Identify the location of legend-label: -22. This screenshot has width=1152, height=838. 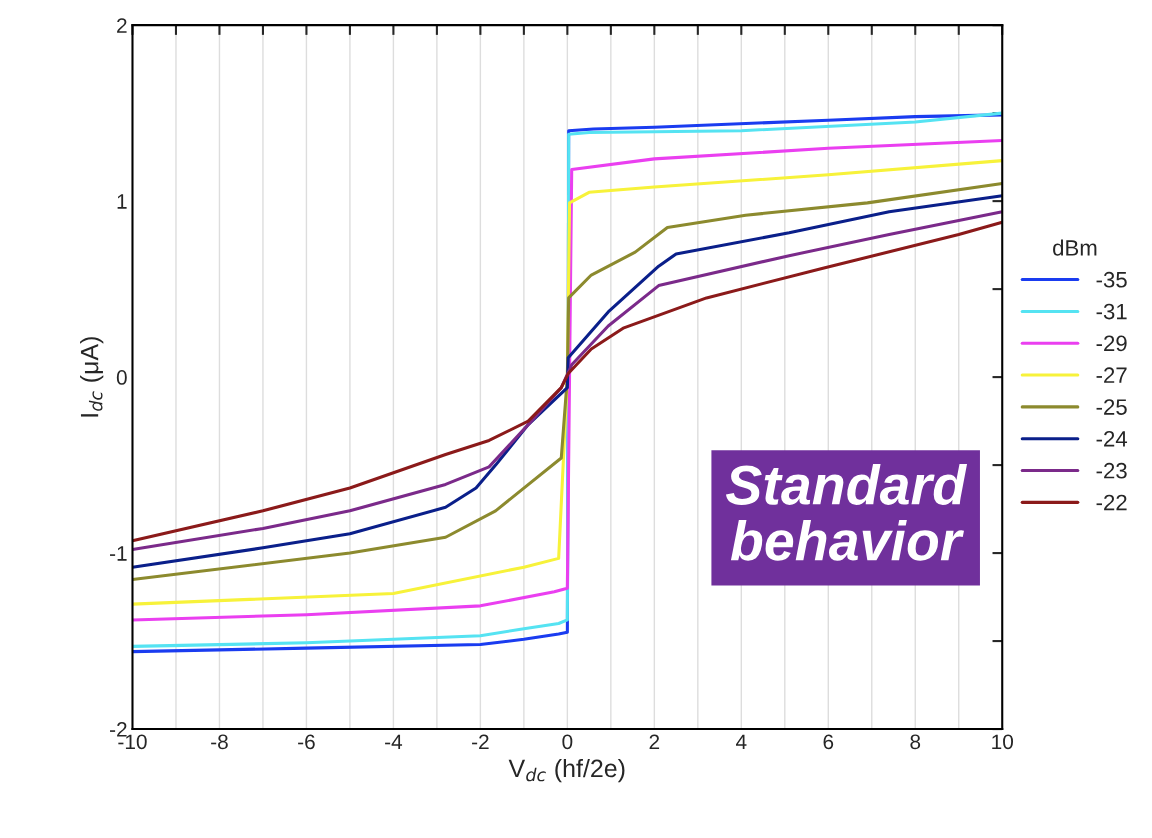
(1111, 502).